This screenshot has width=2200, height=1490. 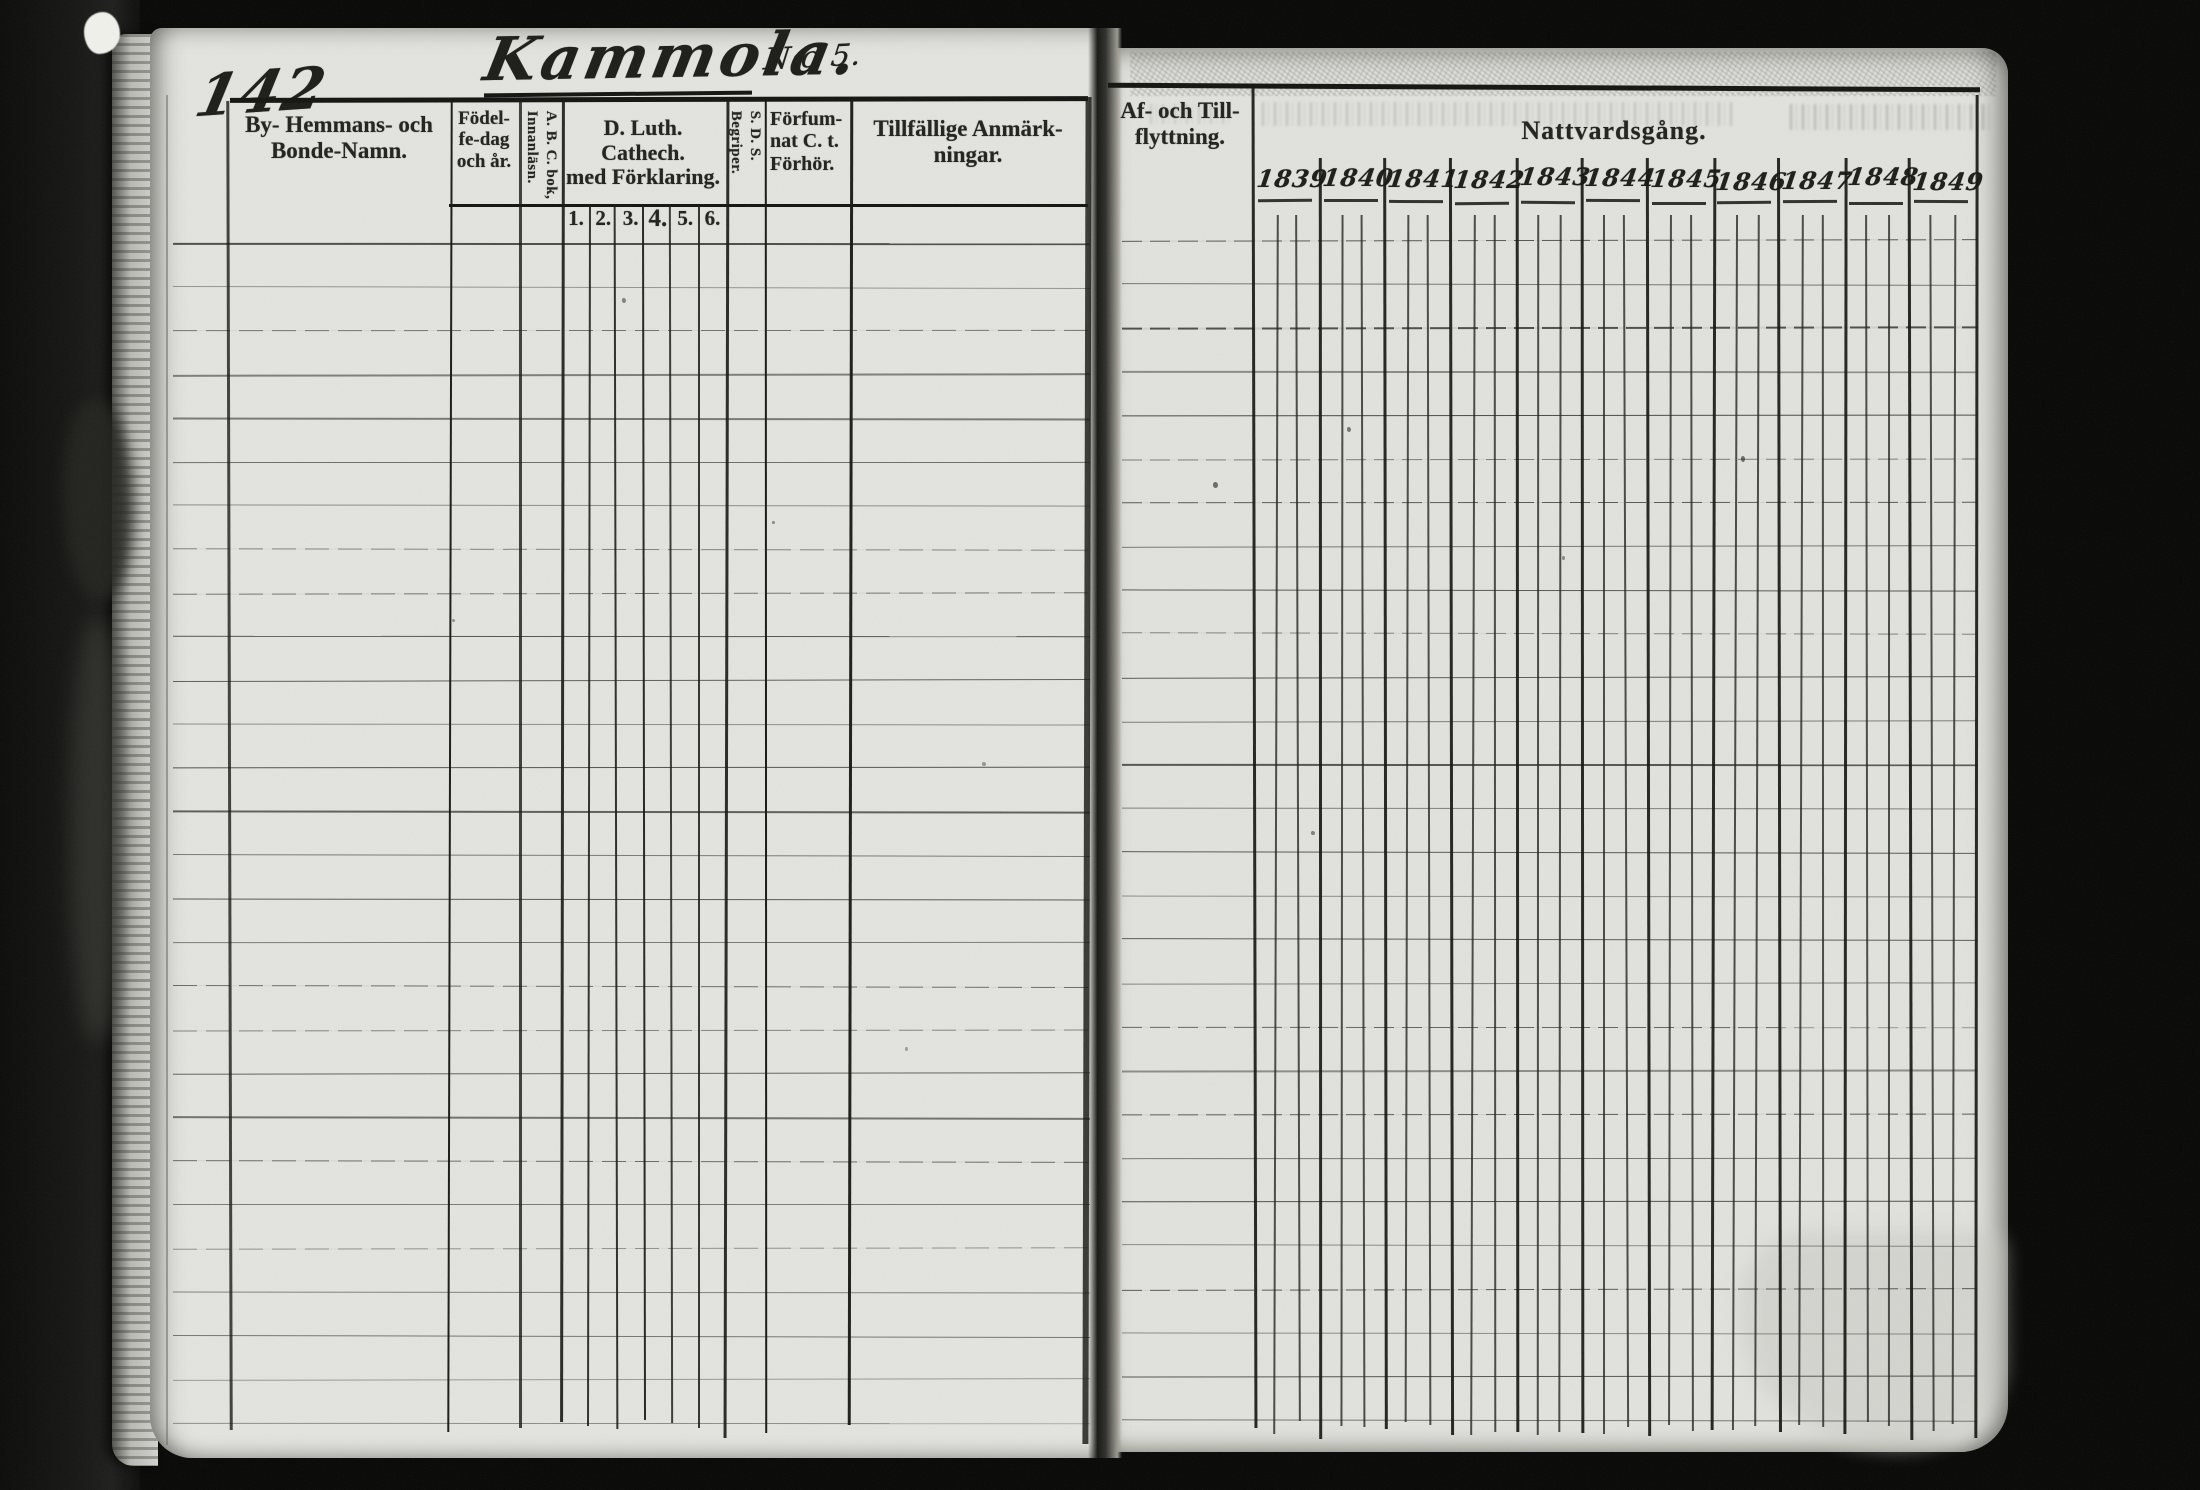 What do you see at coordinates (1817, 180) in the screenshot?
I see `year-label: 1847` at bounding box center [1817, 180].